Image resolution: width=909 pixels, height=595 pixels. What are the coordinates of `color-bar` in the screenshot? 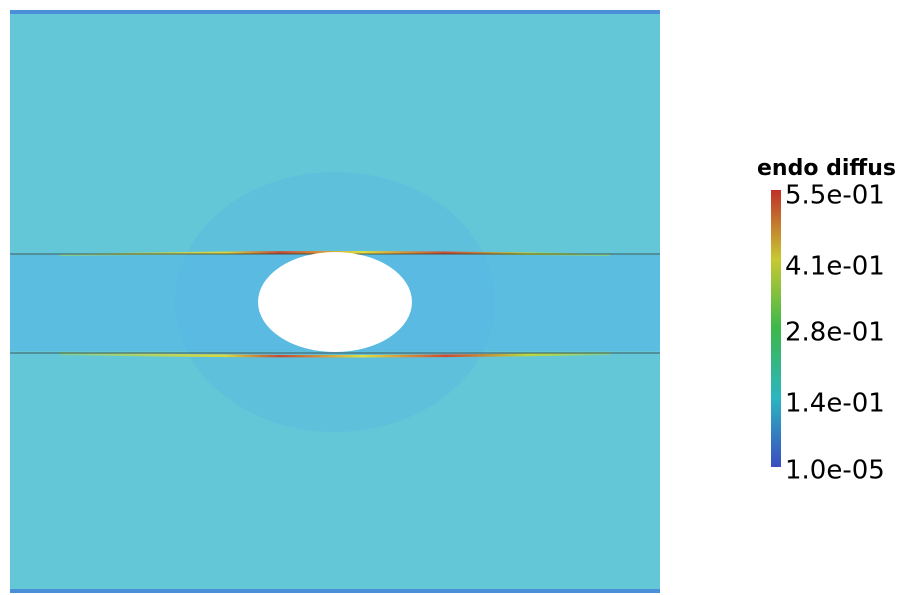 It's located at (776, 328).